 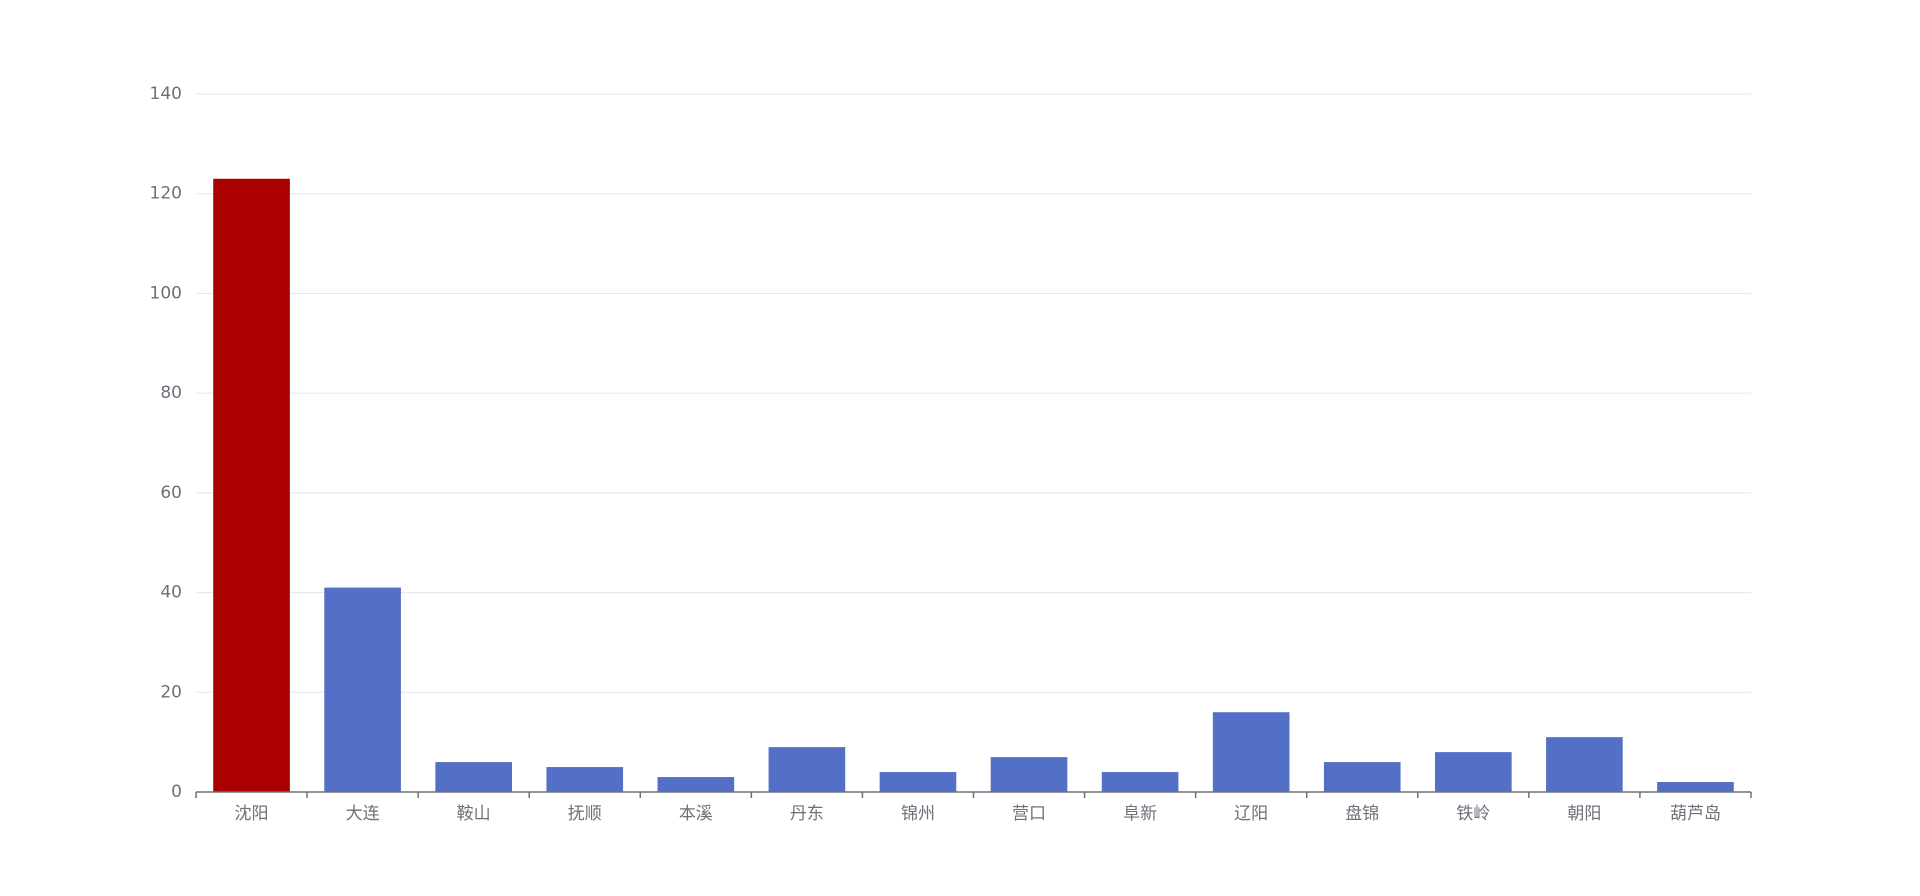 What do you see at coordinates (1473, 814) in the screenshot?
I see `x-tick-label: 铁岭` at bounding box center [1473, 814].